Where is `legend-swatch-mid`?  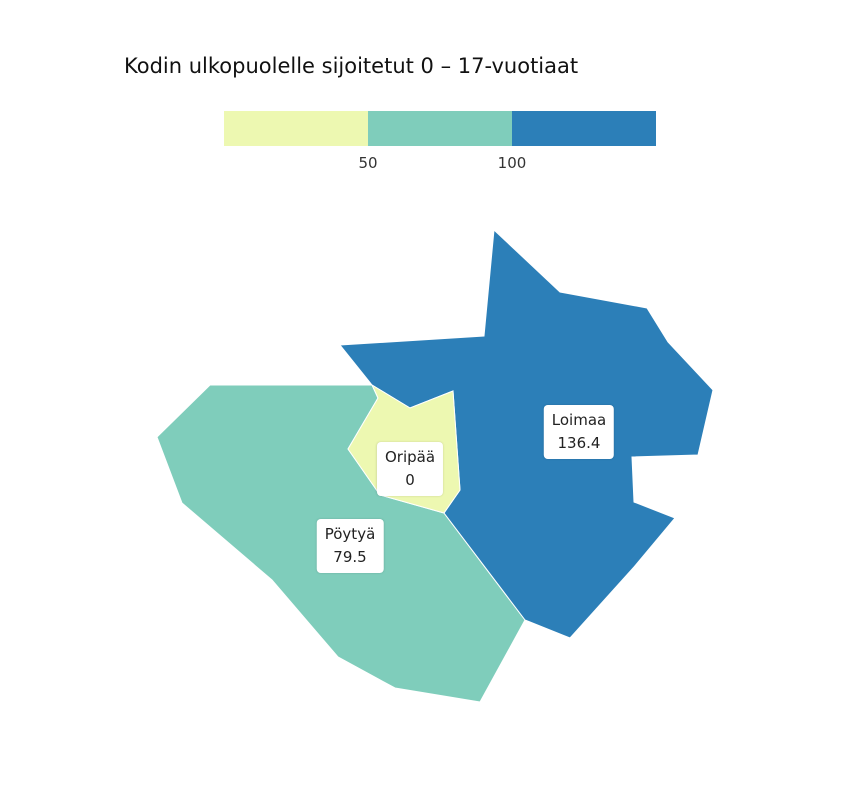
legend-swatch-mid is located at coordinates (440, 128).